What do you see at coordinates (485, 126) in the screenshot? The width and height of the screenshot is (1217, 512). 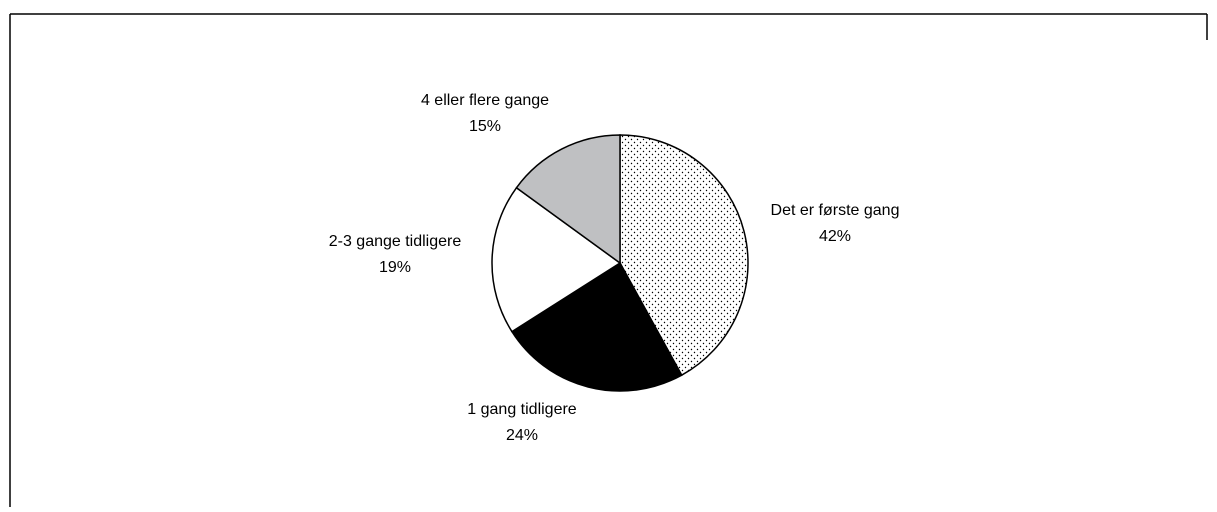 I see `slice-value: 15%` at bounding box center [485, 126].